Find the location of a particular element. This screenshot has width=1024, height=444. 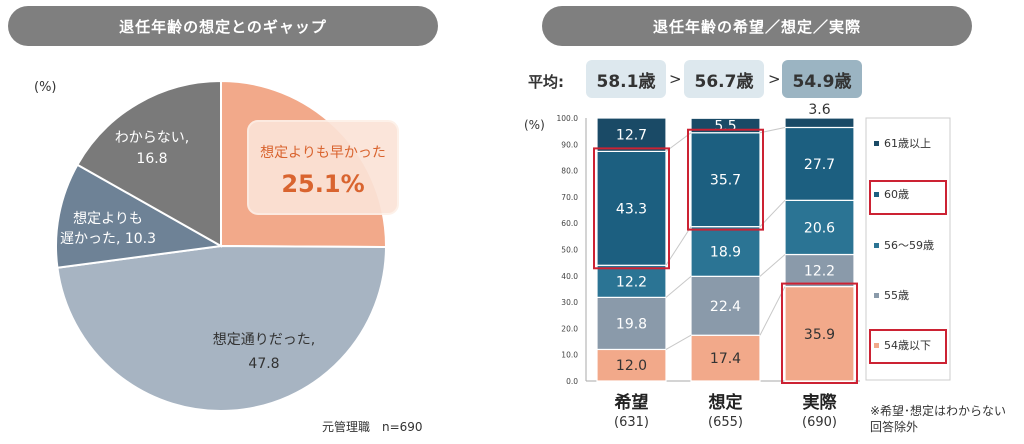

y-tick-label: 100.0 is located at coordinates (568, 118).